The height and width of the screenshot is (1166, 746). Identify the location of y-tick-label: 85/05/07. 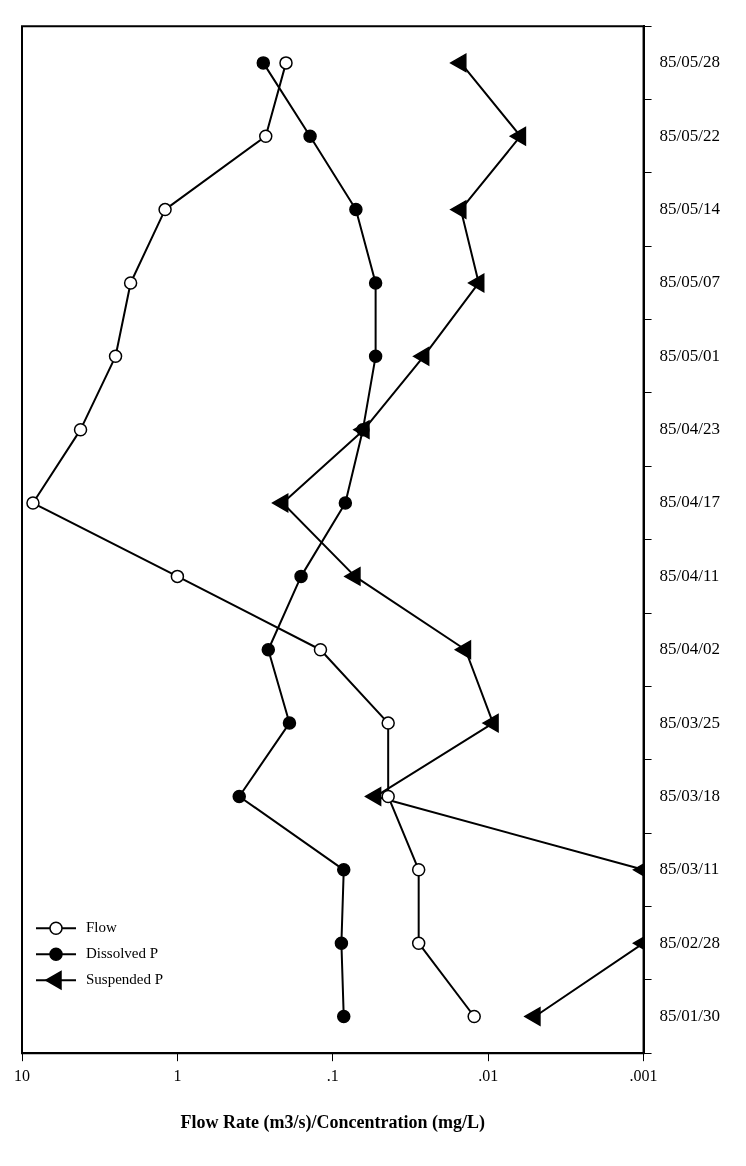
(690, 282).